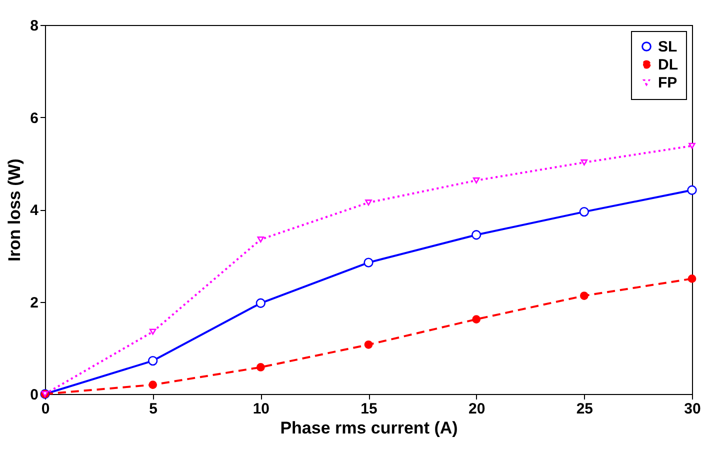  Describe the element at coordinates (34, 26) in the screenshot. I see `y-tick-label: 8` at that location.